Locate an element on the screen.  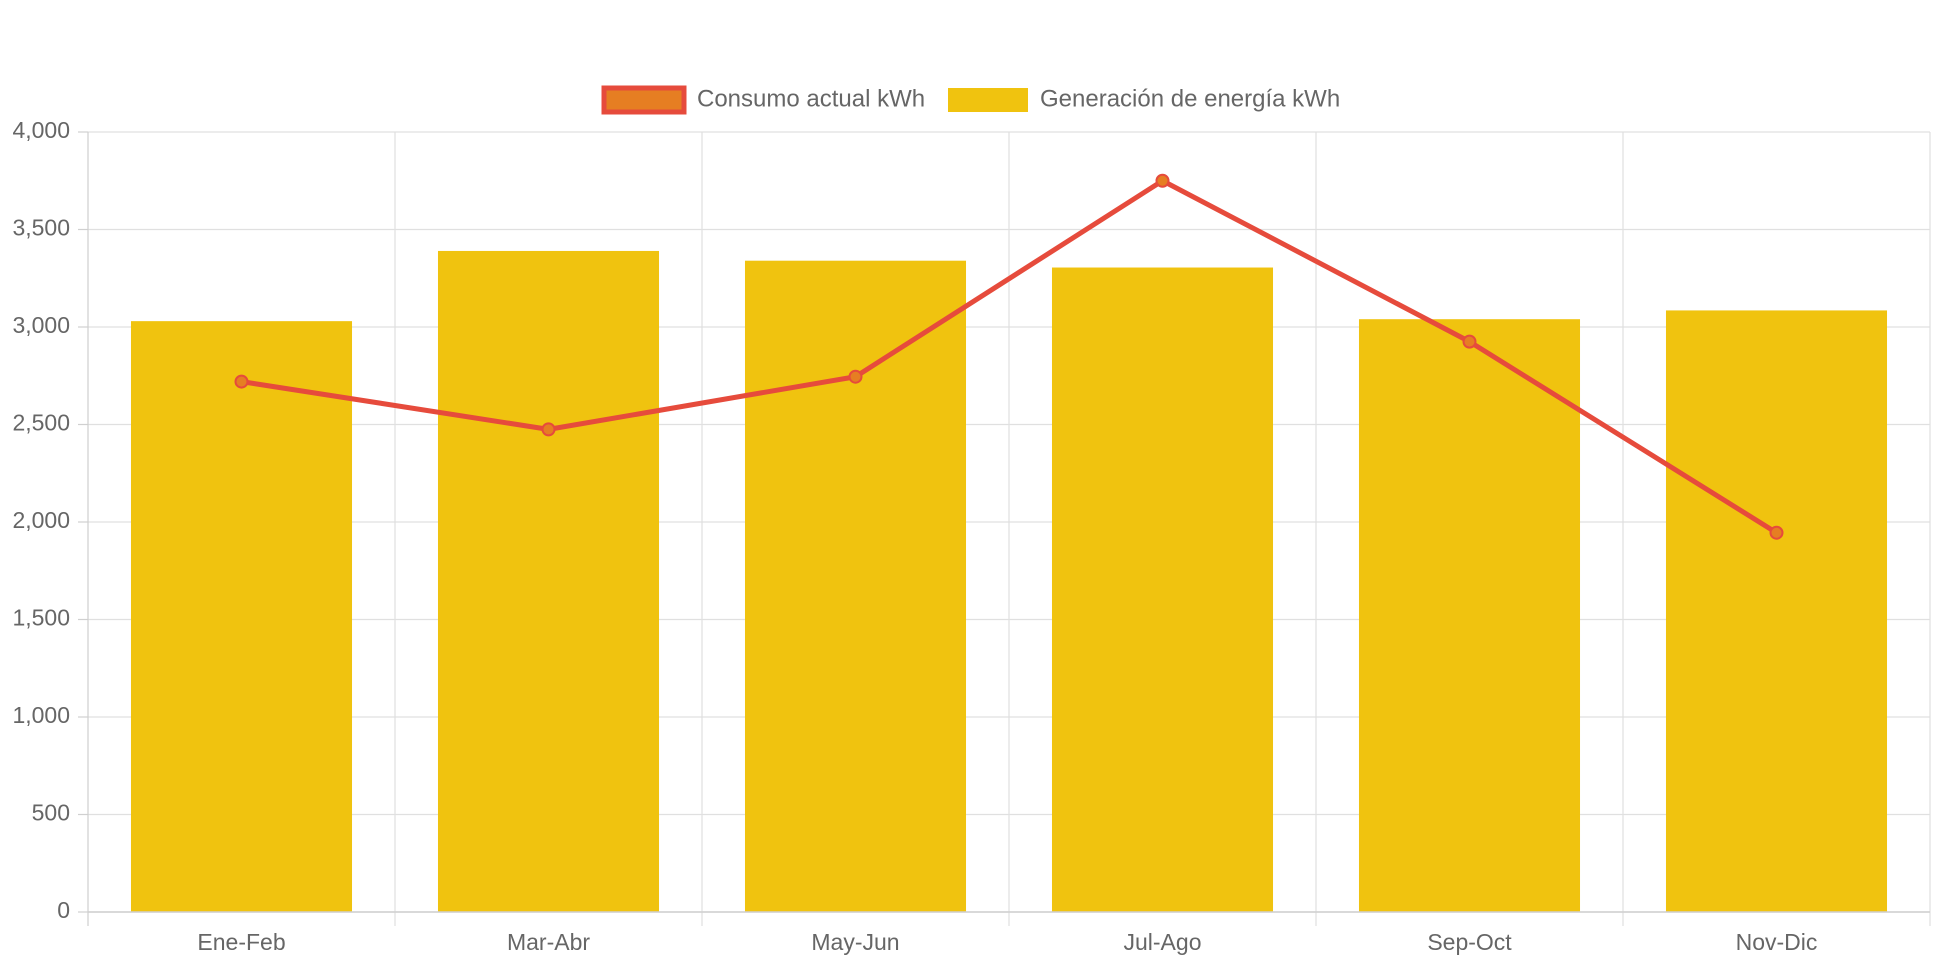
y-tick-label: 1,500 is located at coordinates (41, 618).